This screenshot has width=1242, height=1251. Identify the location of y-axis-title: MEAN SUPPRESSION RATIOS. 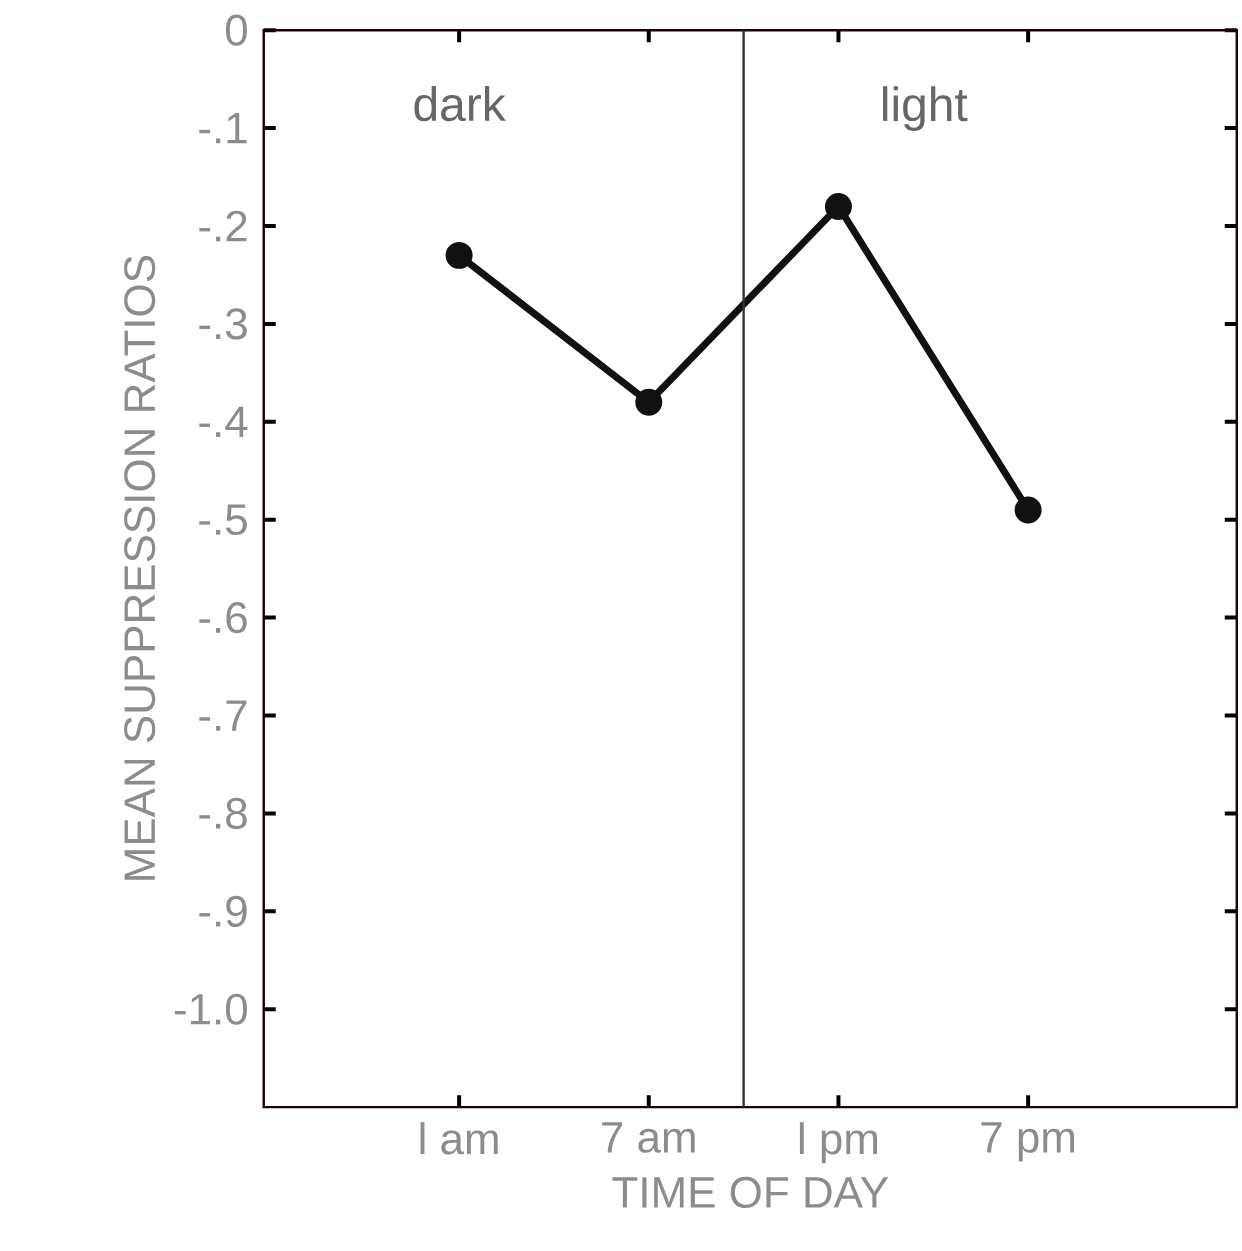
(140, 568).